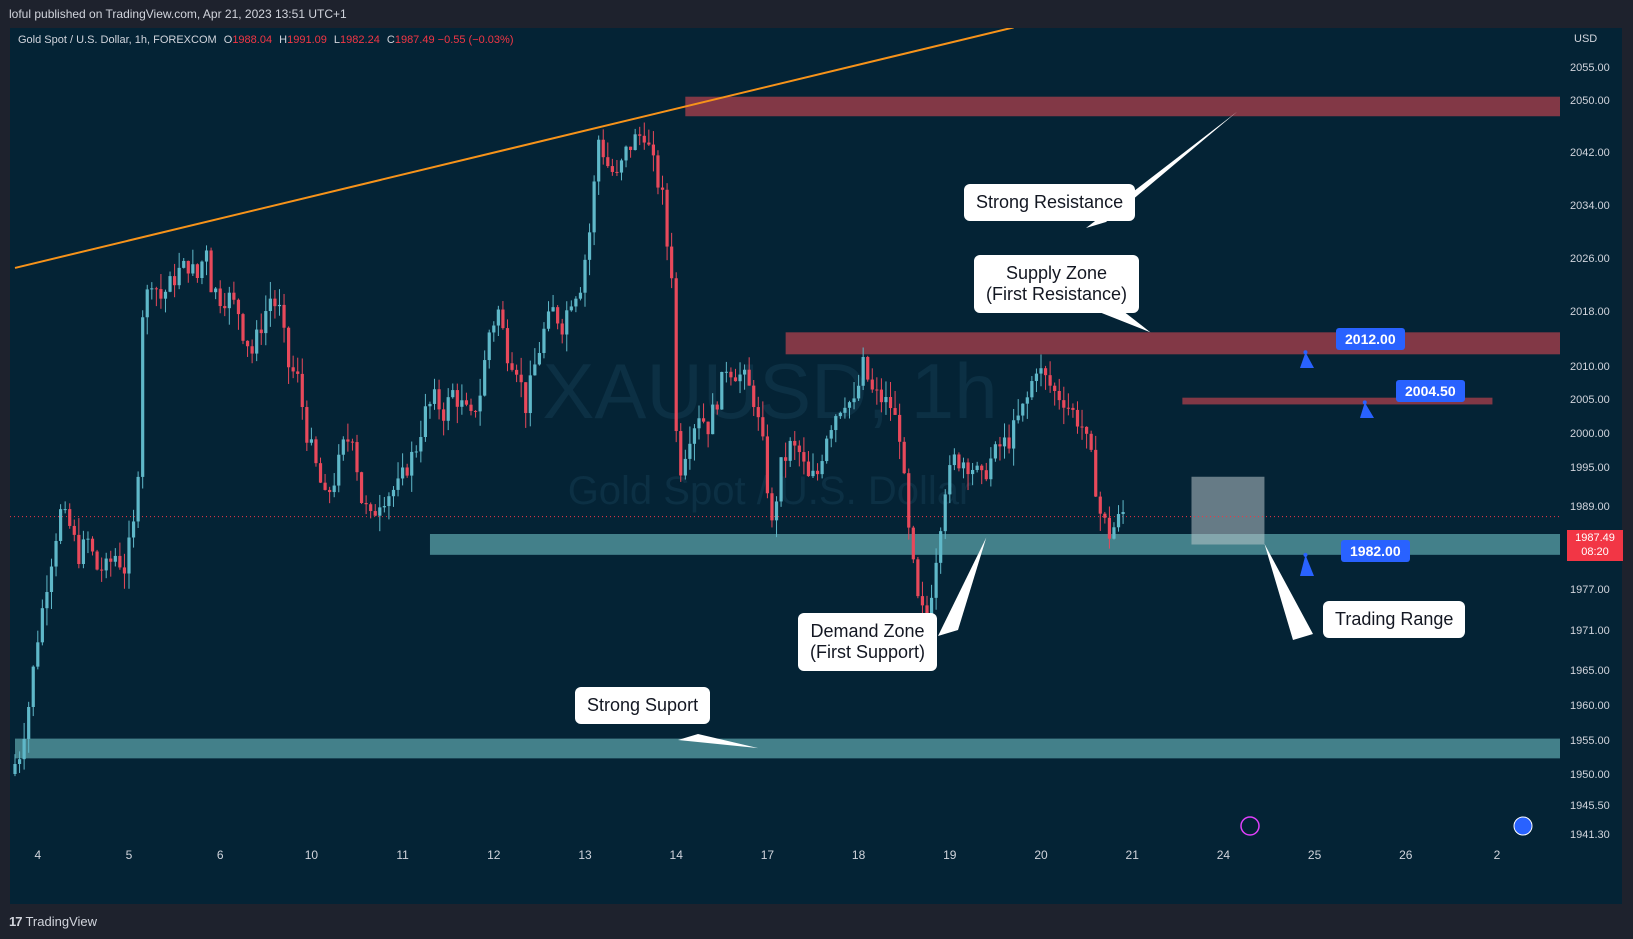 The height and width of the screenshot is (939, 1633). I want to click on callout-supply-zone: Supply Zone (First Resistance), so click(1057, 284).